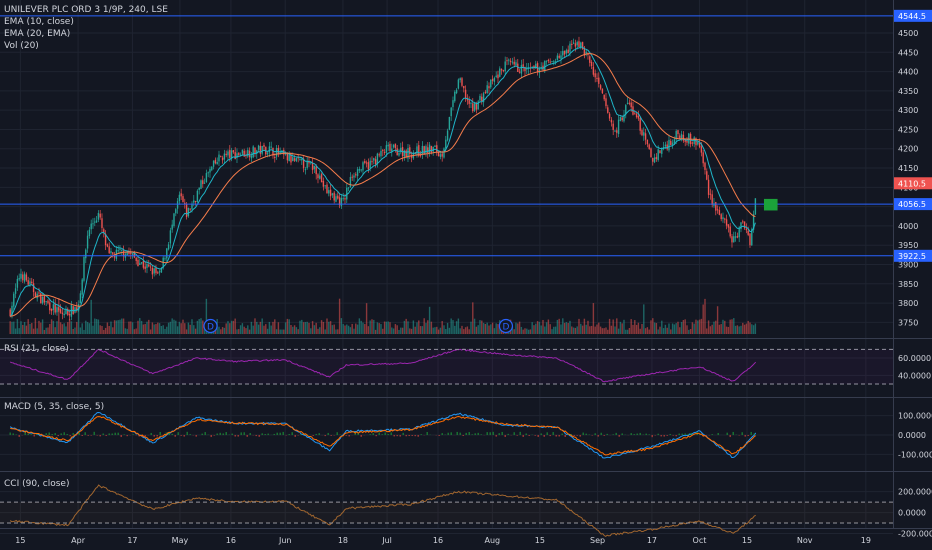 The width and height of the screenshot is (932, 550). I want to click on price-axis-tick-label: 3750, so click(908, 322).